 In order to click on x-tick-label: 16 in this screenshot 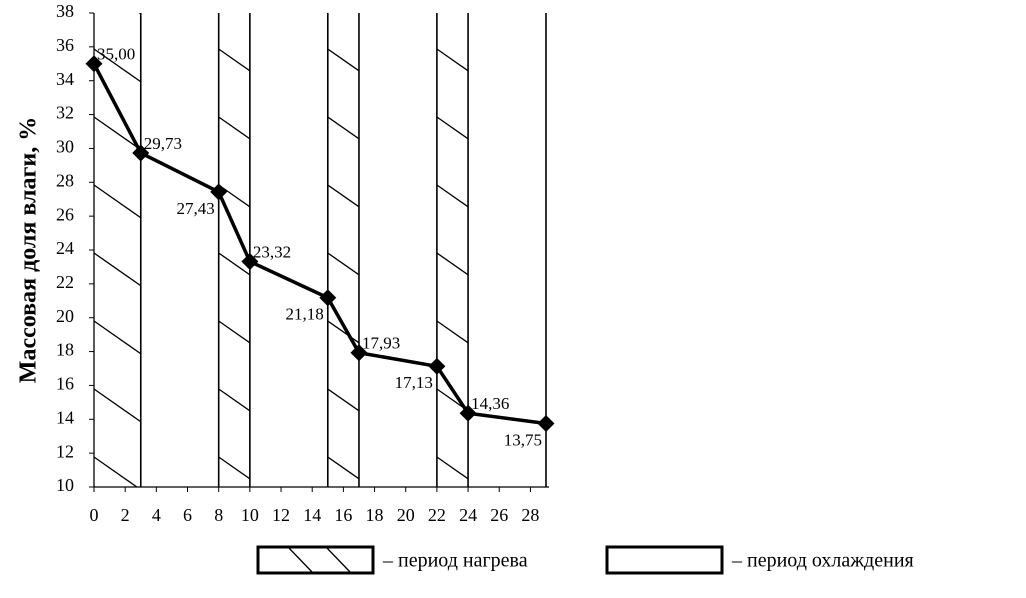, I will do `click(343, 515)`.